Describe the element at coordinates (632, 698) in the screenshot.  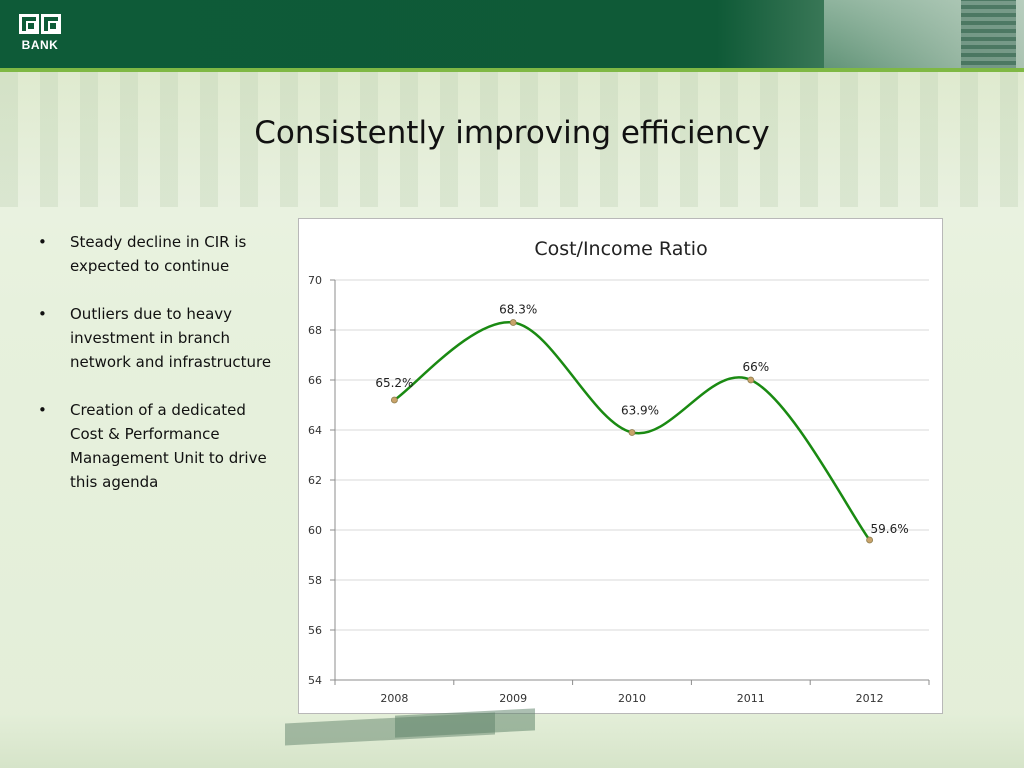
I see `x-tick-label: 2010` at that location.